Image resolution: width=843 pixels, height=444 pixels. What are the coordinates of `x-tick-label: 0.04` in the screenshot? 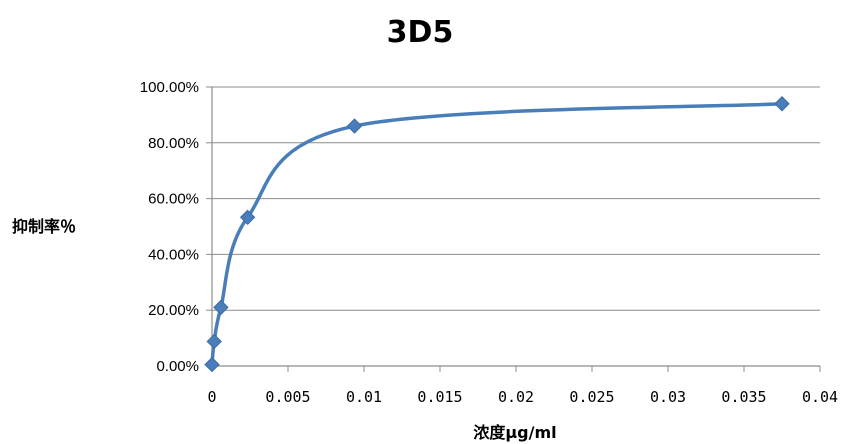 It's located at (820, 397).